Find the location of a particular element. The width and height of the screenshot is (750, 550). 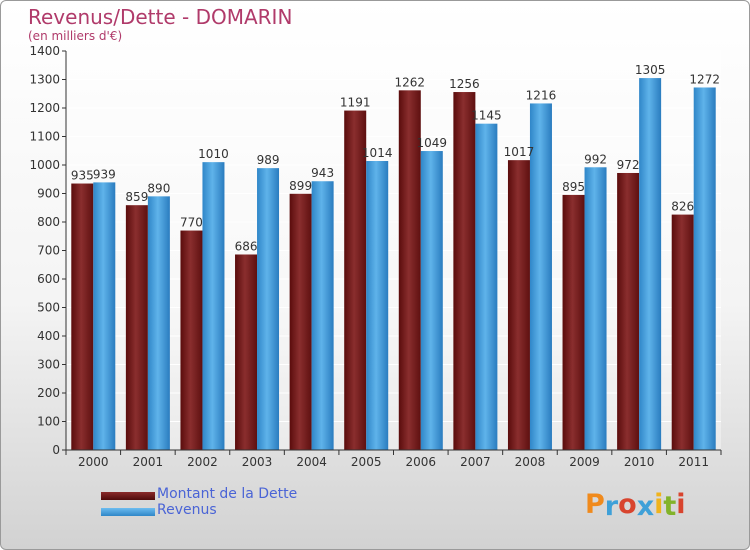

data-label-debt: 935 is located at coordinates (82, 176).